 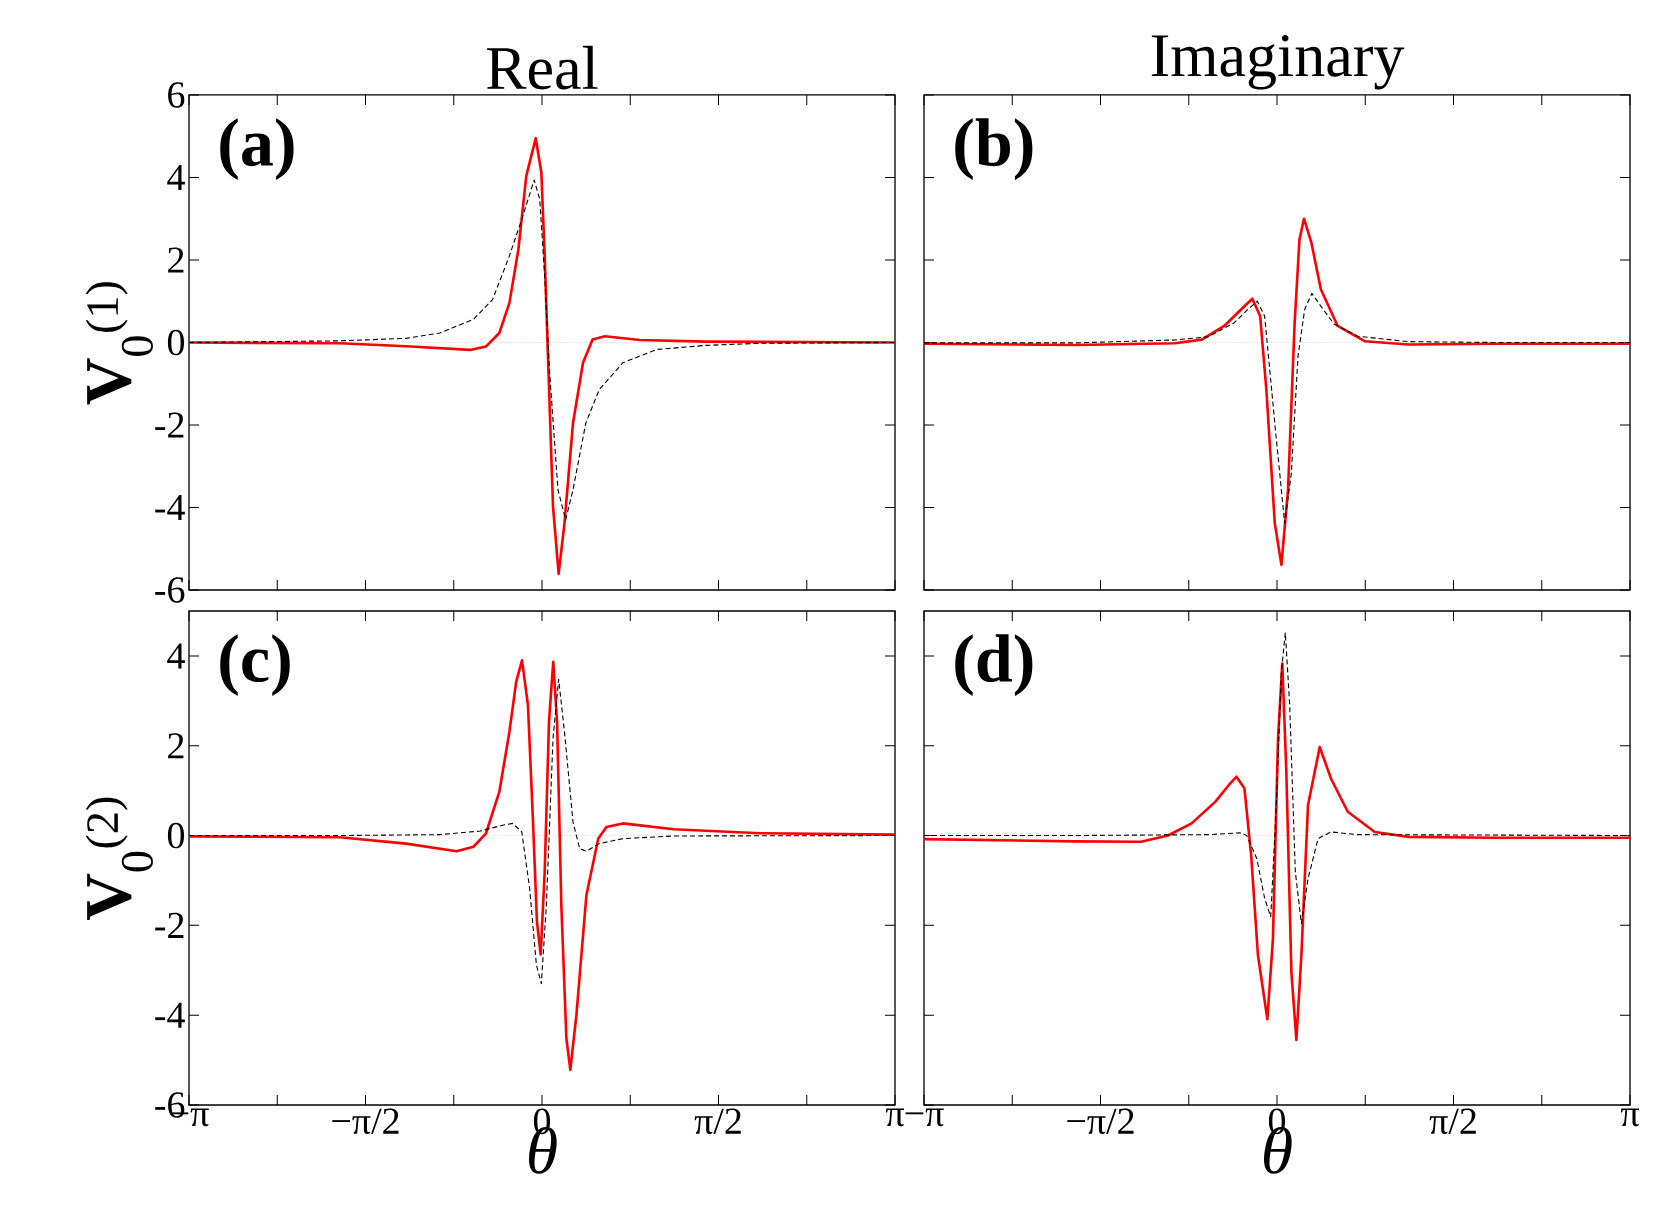 I want to click on annotation: (b), so click(x=994, y=149).